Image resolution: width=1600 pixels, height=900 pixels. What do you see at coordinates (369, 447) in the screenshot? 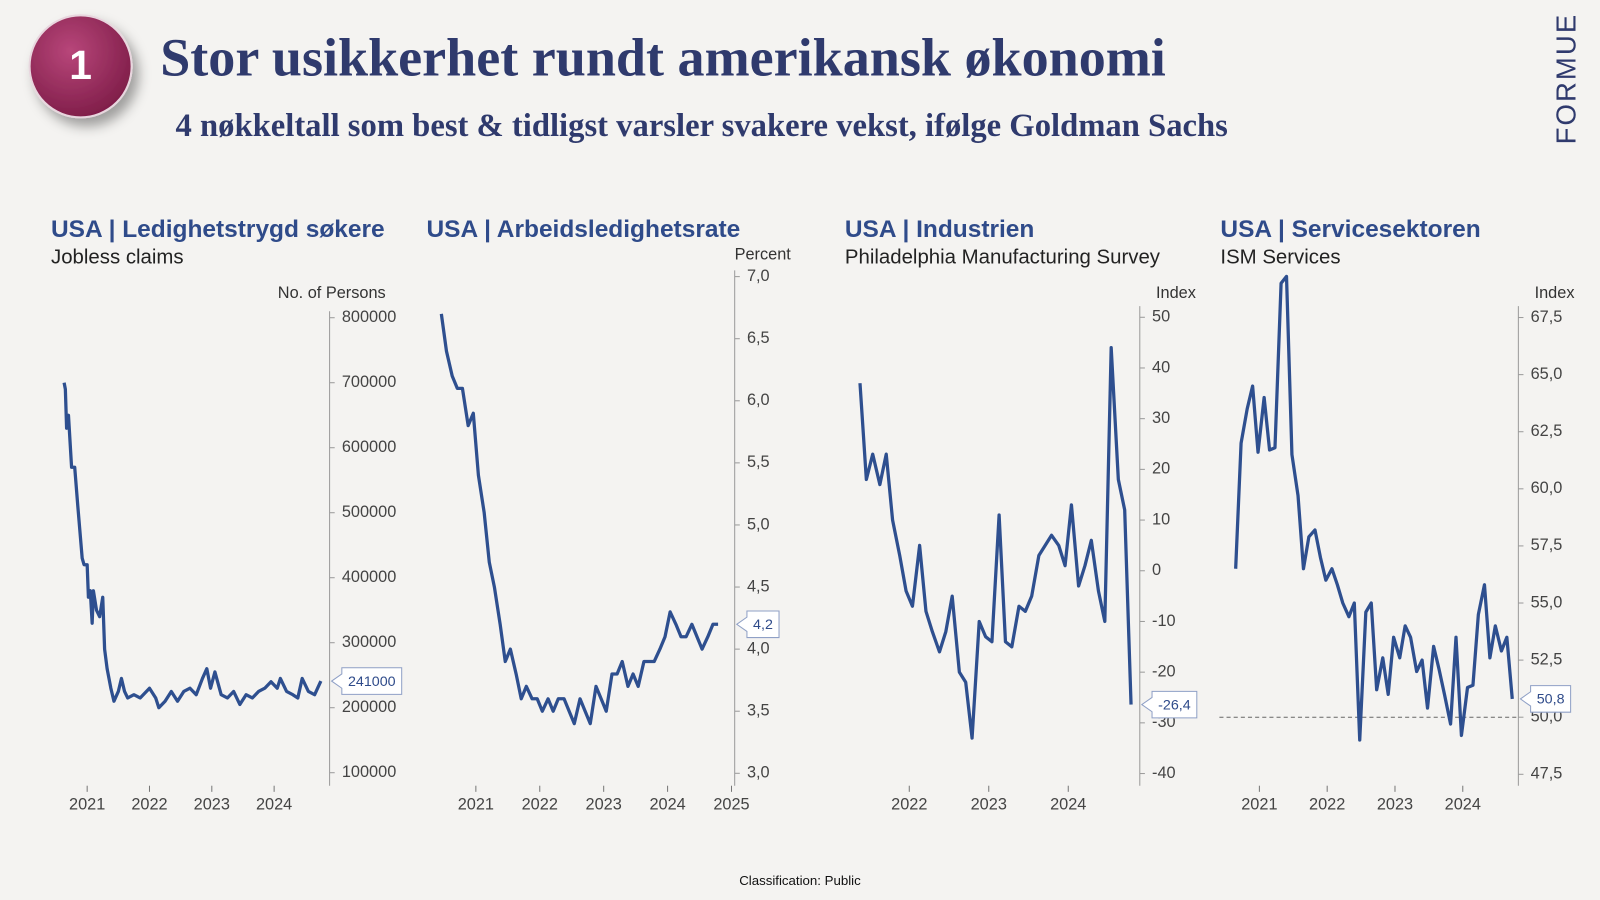
I see `y-tick-label: 600000` at bounding box center [369, 447].